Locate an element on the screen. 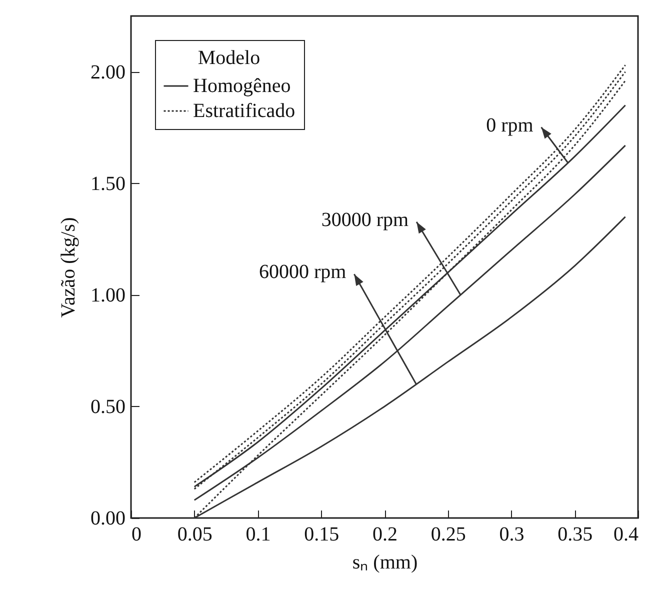 This screenshot has width=661, height=593. annotation: 30000 rpm is located at coordinates (365, 219).